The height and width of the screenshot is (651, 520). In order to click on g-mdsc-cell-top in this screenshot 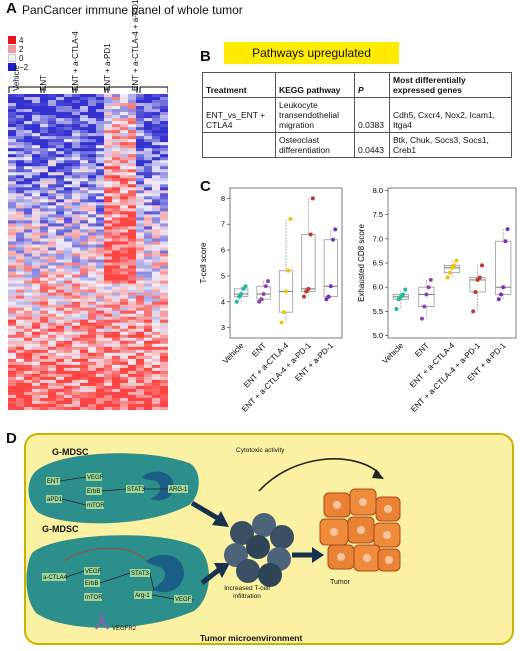, I will do `click(113, 488)`.